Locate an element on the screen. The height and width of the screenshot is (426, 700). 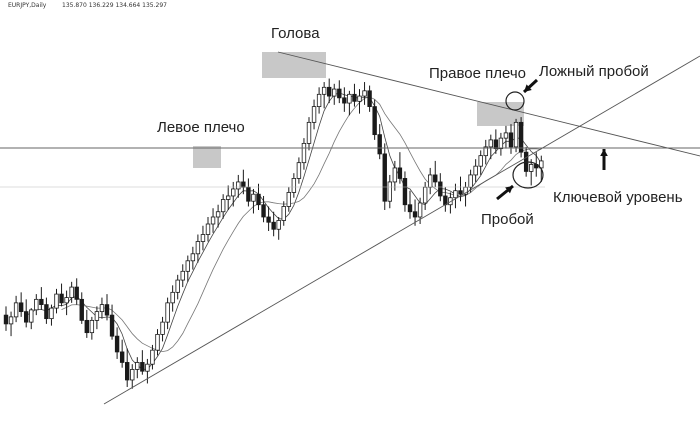
false-breakout-arrow-head is located at coordinates (528, 88).